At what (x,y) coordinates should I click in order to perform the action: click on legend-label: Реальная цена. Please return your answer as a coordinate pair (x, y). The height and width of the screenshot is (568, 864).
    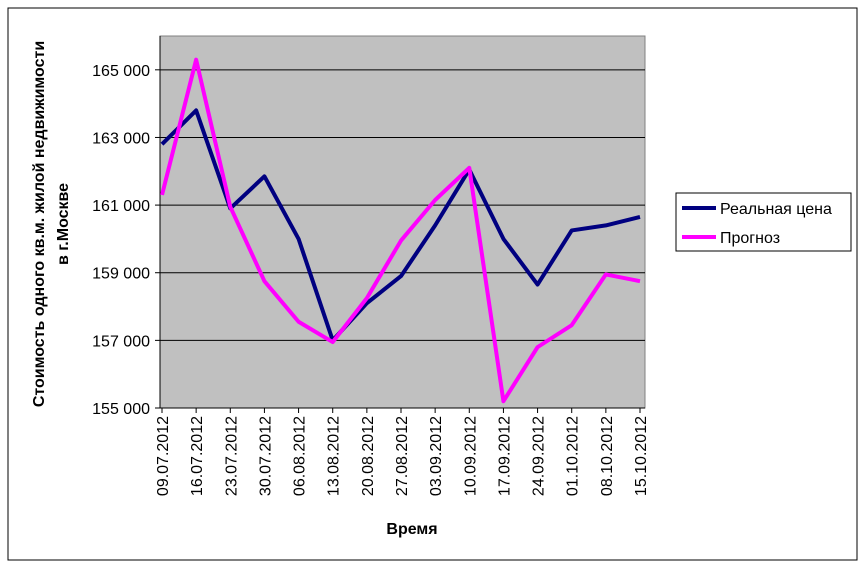
    Looking at the image, I should click on (776, 209).